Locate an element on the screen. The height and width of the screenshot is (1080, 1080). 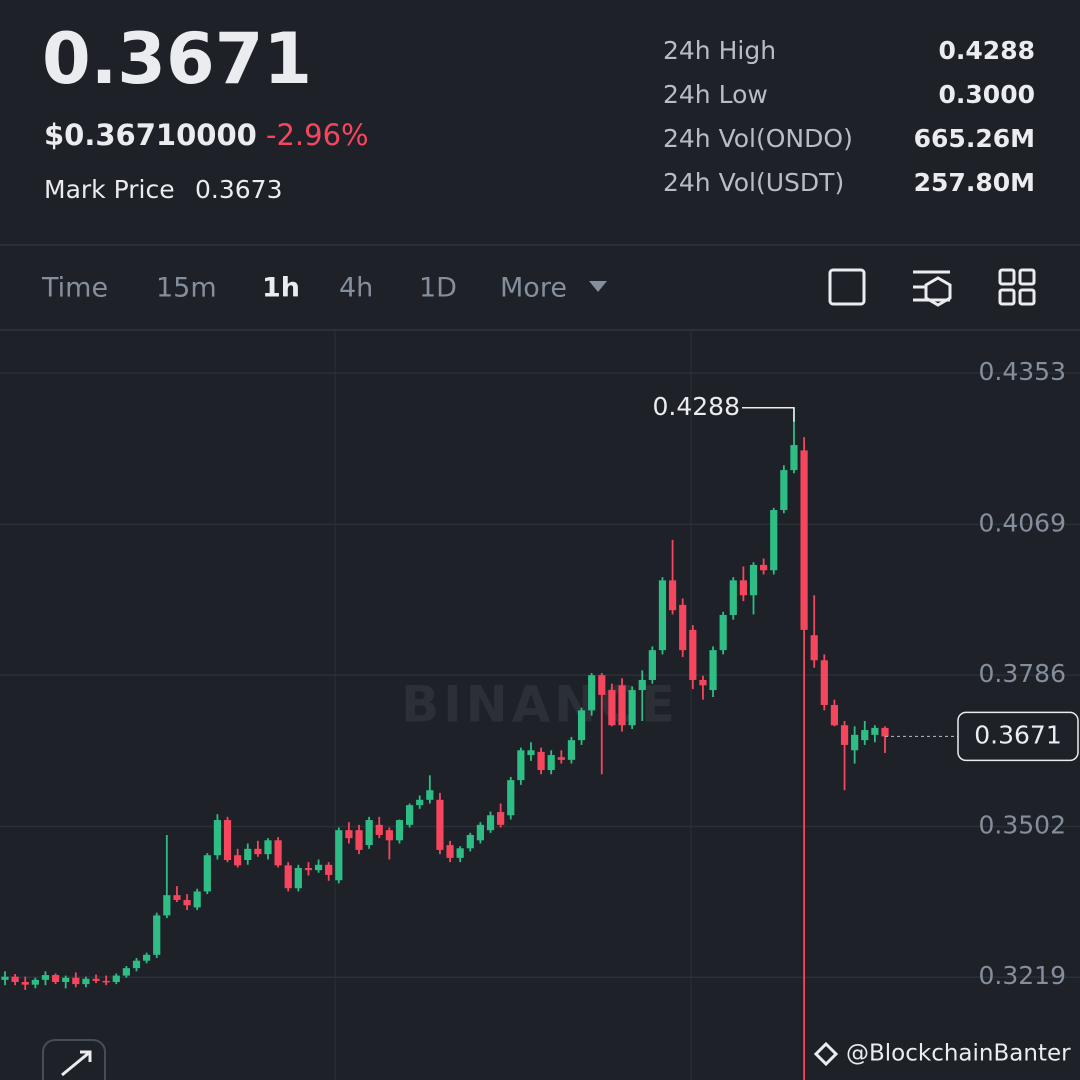
last-price-box is located at coordinates (1018, 736).